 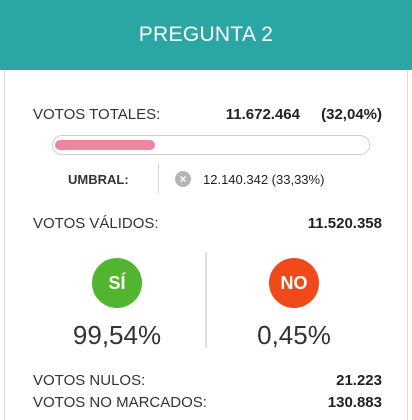 I want to click on question-title: PREGUNTA 2, so click(x=206, y=34).